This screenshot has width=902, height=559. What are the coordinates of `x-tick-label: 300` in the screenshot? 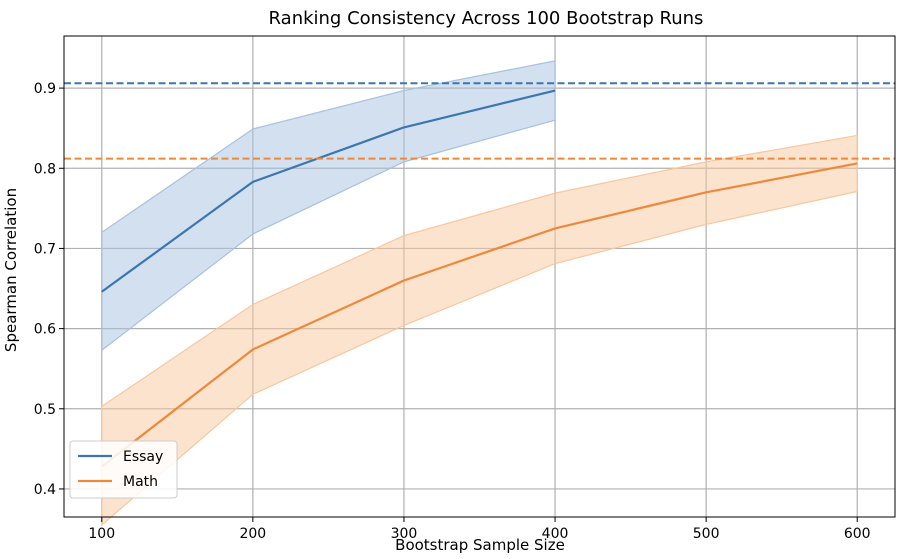 It's located at (404, 534).